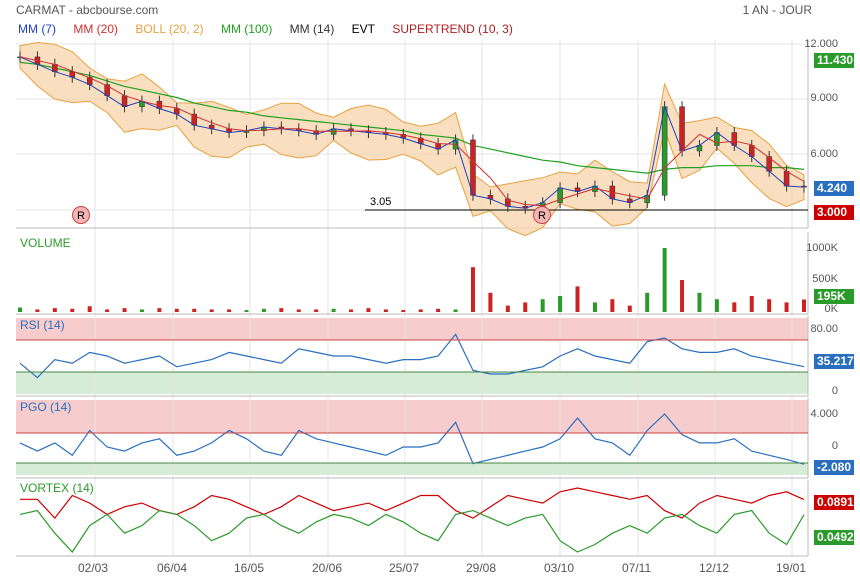  What do you see at coordinates (714, 568) in the screenshot?
I see `x-tick-8: 12/12` at bounding box center [714, 568].